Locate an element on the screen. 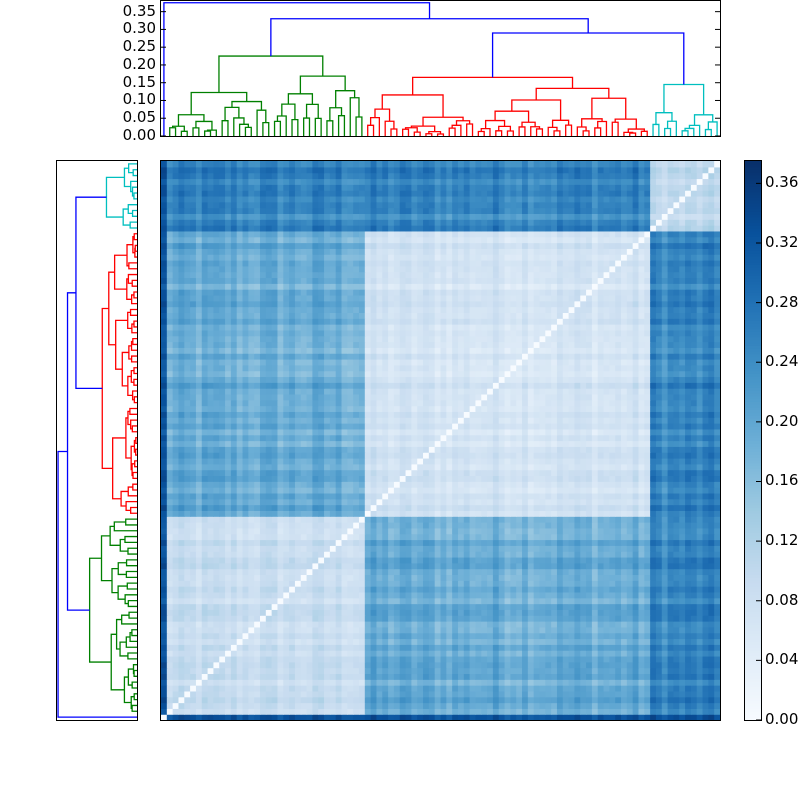 This screenshot has width=800, height=800. colorbar-tick-label: 0.36 is located at coordinates (782, 182).